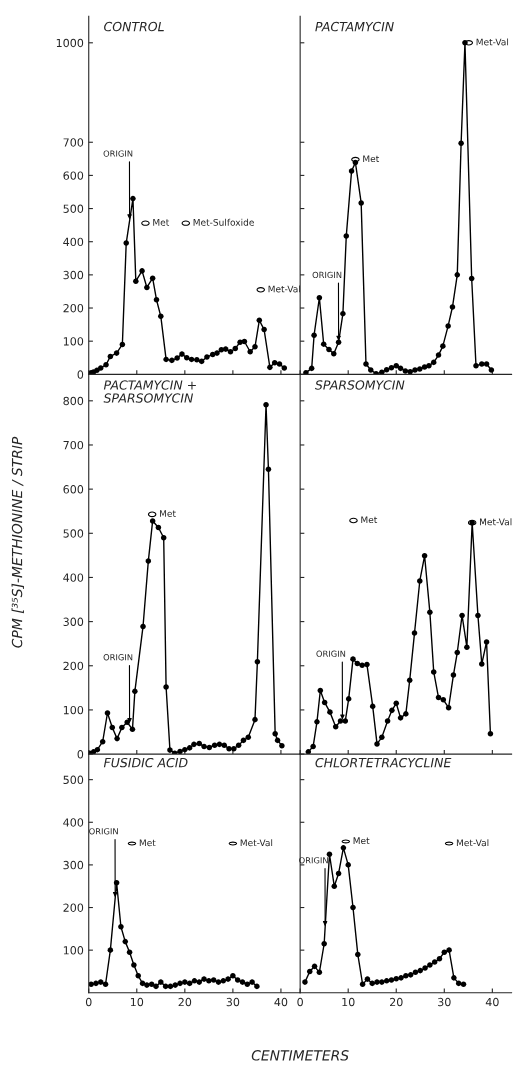  Describe the element at coordinates (17, 542) in the screenshot. I see `y-axis-title: CPM [³⁵S]-METHIONINE / STRIP` at that location.